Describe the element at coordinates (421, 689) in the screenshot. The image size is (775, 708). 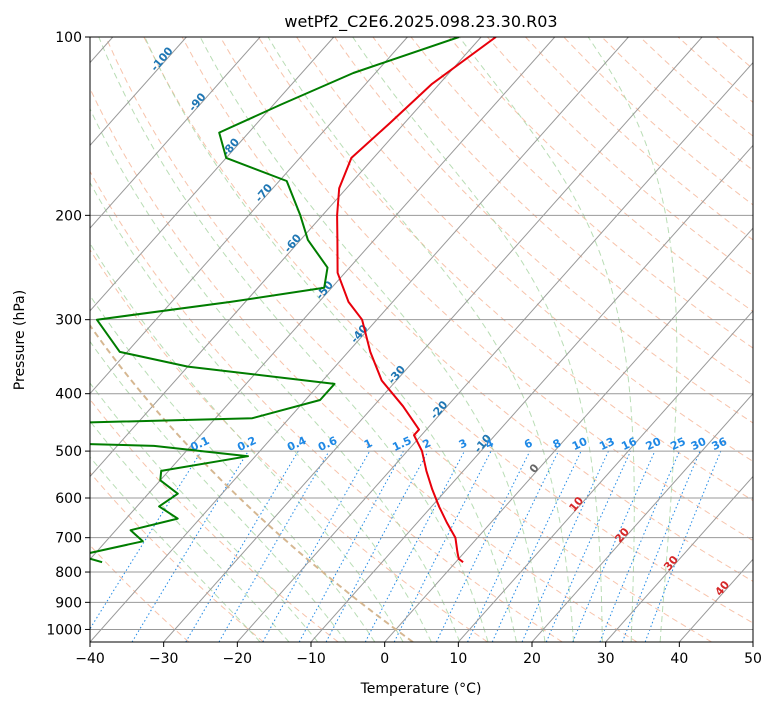
I see `x-axis-label: Temperature (°C)` at that location.